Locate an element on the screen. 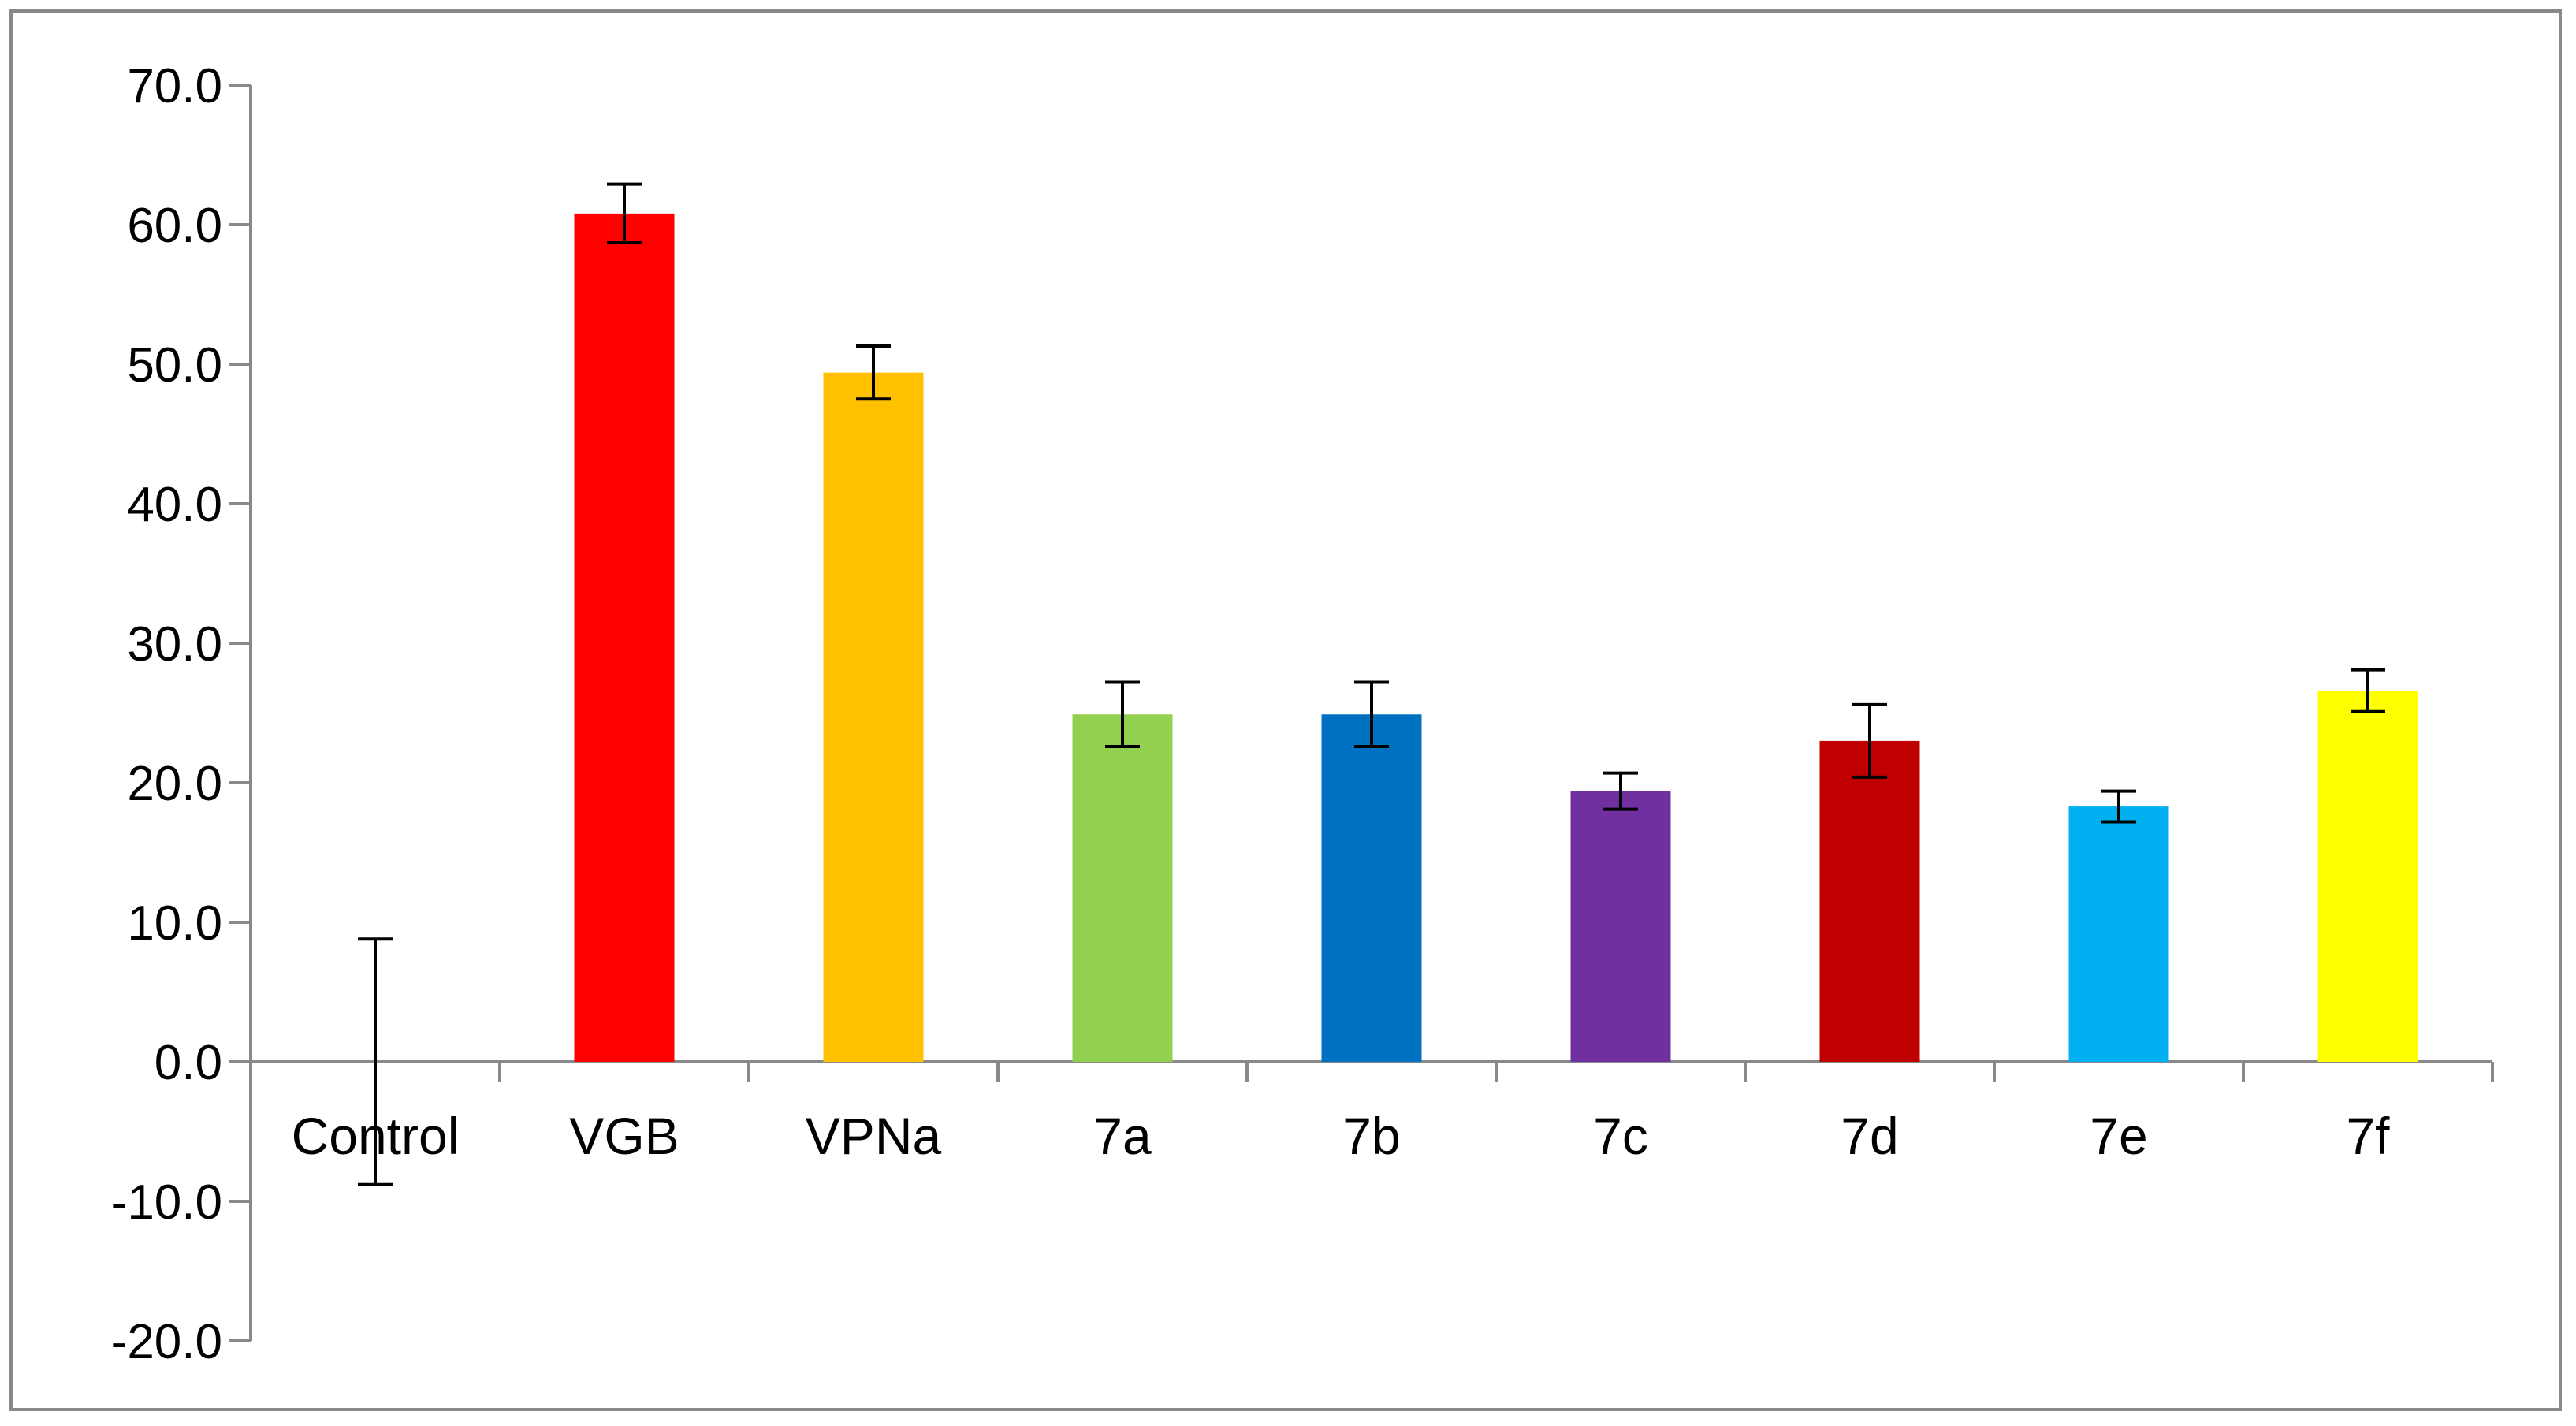  y-tick-label: 30.0 is located at coordinates (174, 644).